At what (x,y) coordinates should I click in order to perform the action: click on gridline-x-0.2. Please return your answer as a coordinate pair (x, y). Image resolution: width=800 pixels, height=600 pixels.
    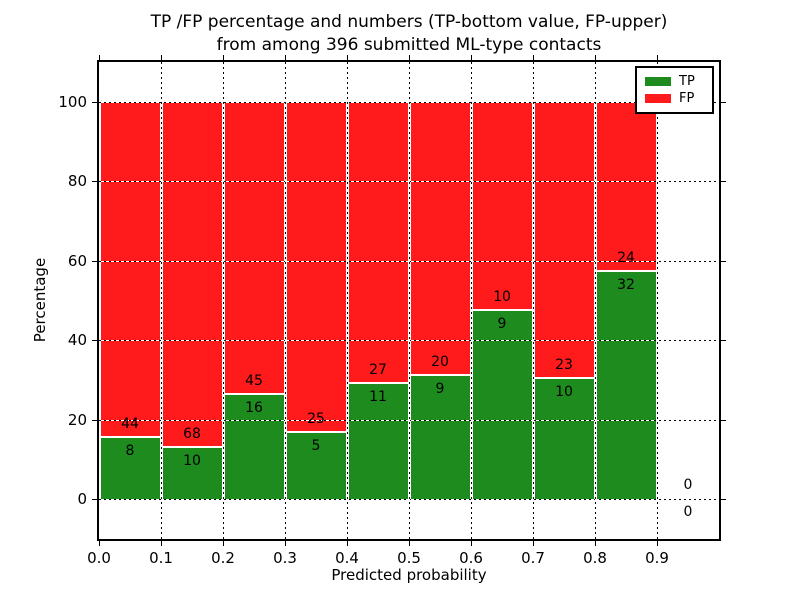
    Looking at the image, I should click on (223, 300).